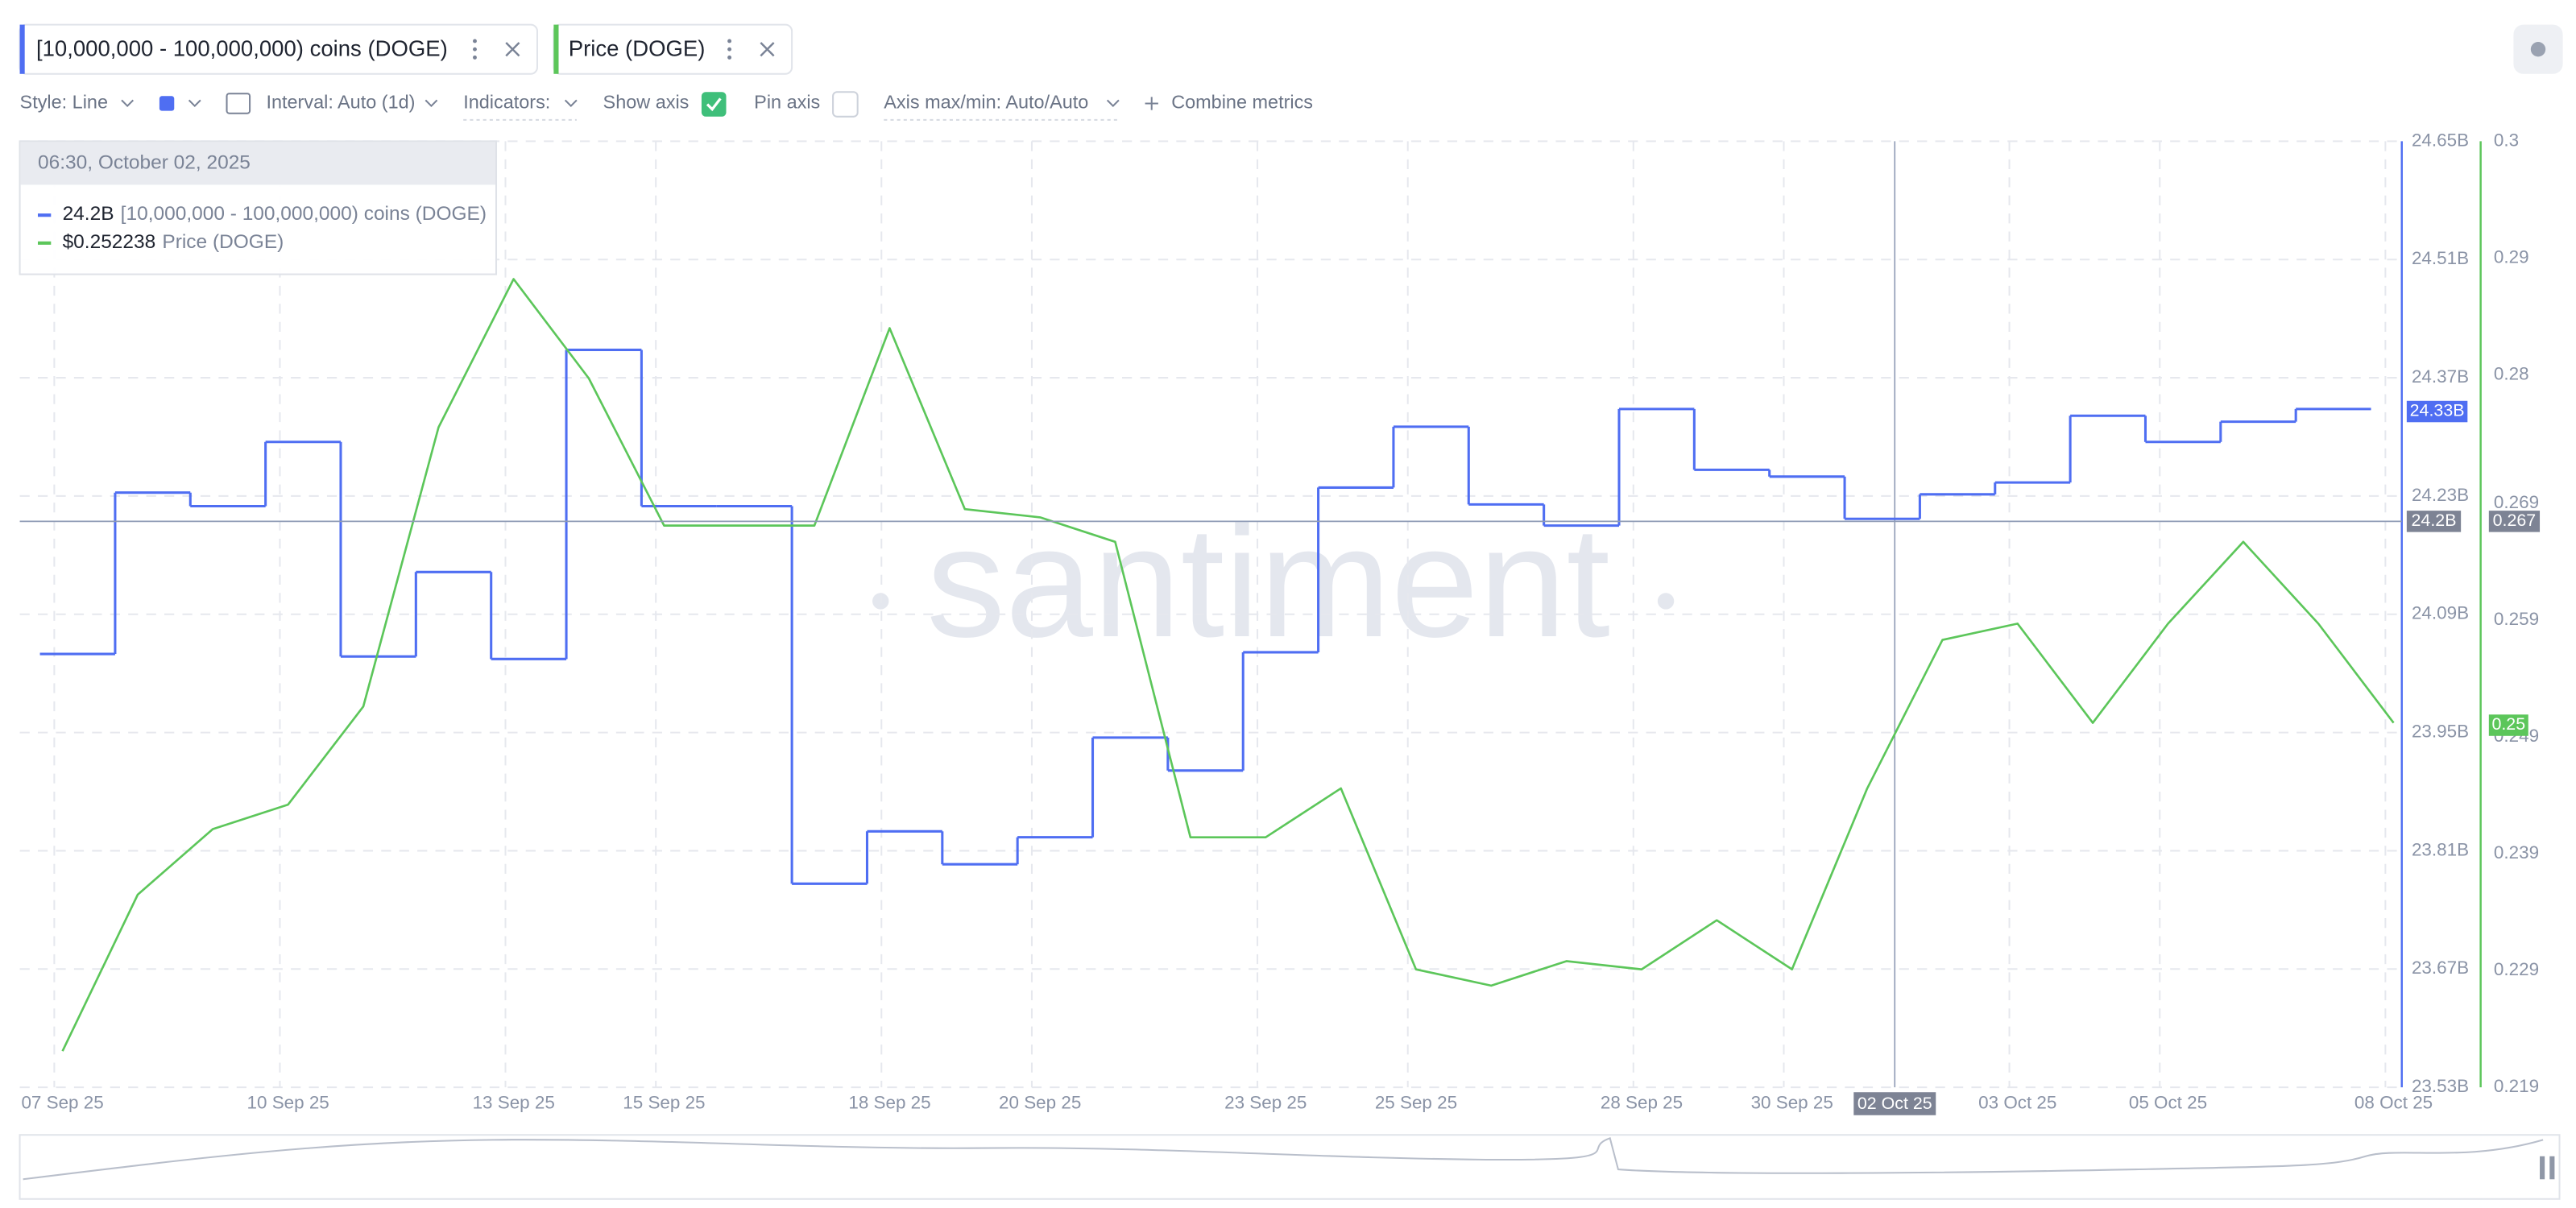 This screenshot has height=1208, width=2576. I want to click on navigator, so click(1290, 1167).